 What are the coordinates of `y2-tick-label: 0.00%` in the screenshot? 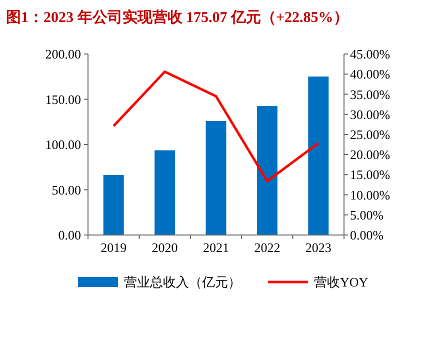 It's located at (367, 235).